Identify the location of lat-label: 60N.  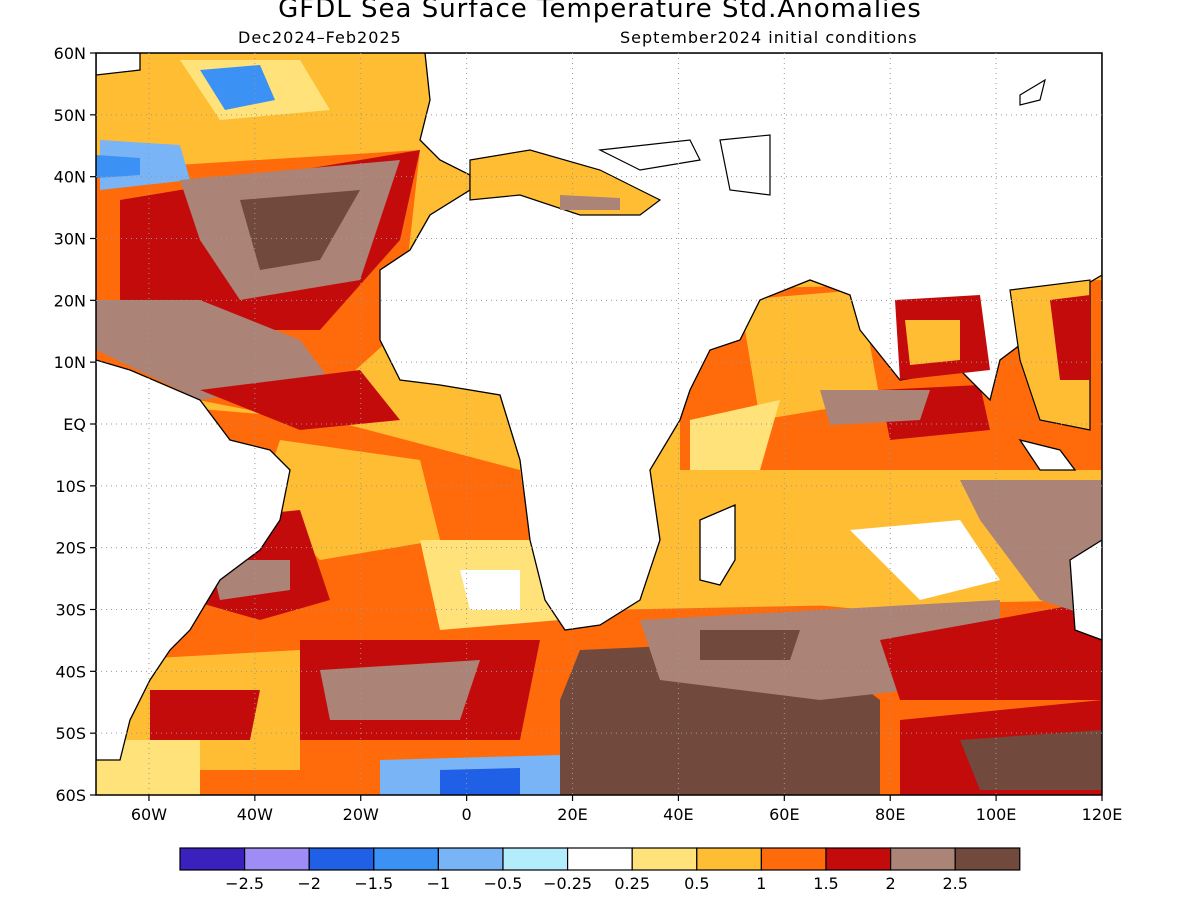
(70, 53).